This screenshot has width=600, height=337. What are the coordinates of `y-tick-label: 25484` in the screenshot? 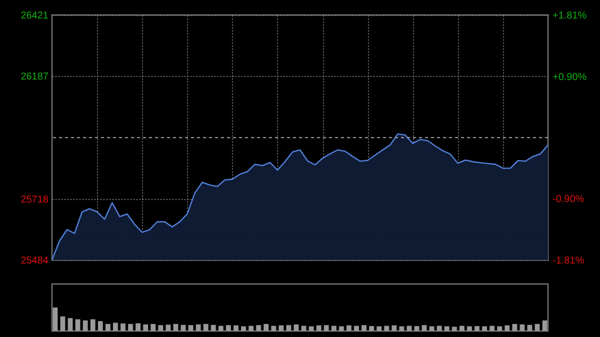 It's located at (34, 261).